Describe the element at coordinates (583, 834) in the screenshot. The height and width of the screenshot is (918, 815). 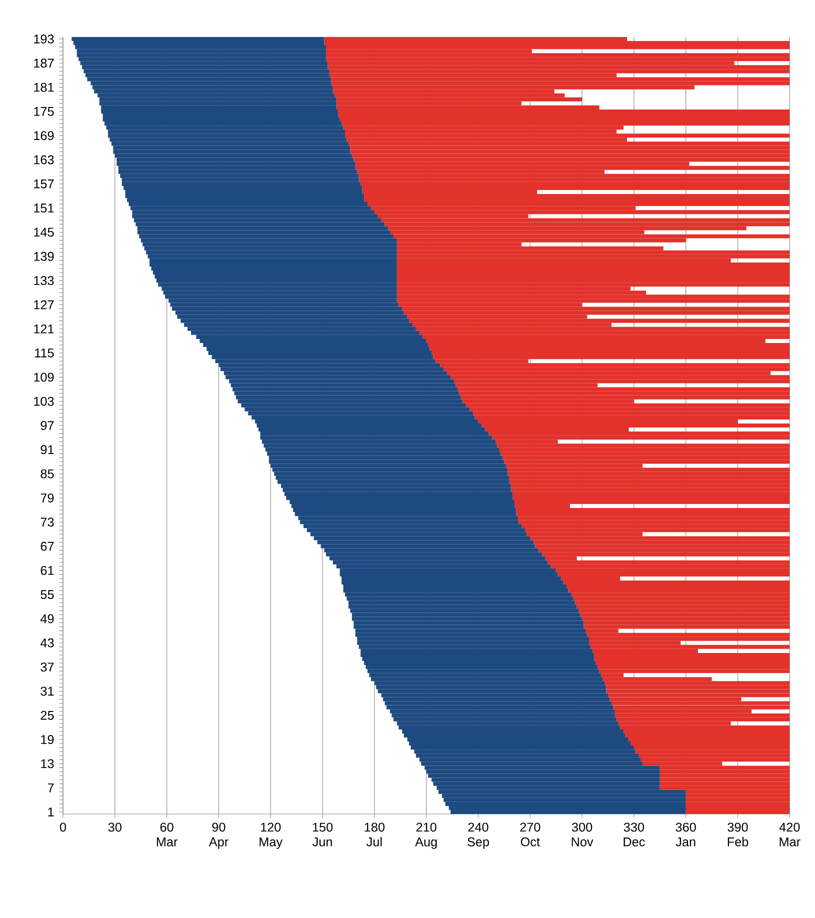
I see `x-tick-label: 300 Nov` at that location.